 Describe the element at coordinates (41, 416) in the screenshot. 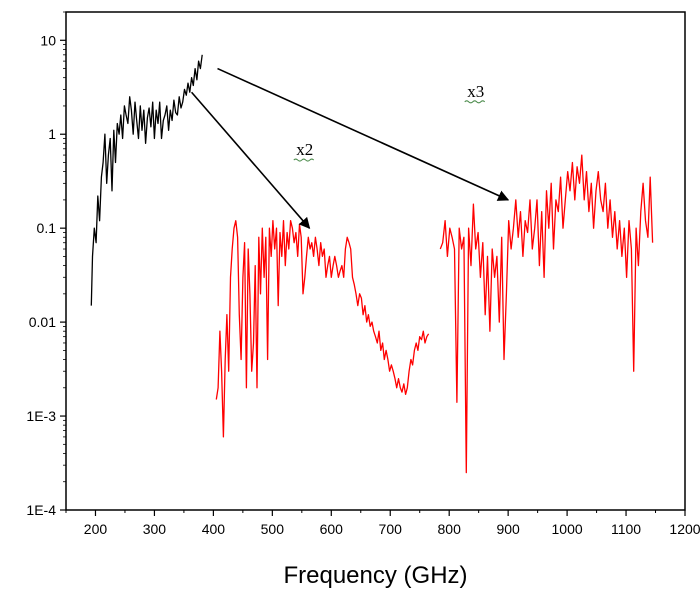

I see `y-tick-label: 1E-3` at that location.